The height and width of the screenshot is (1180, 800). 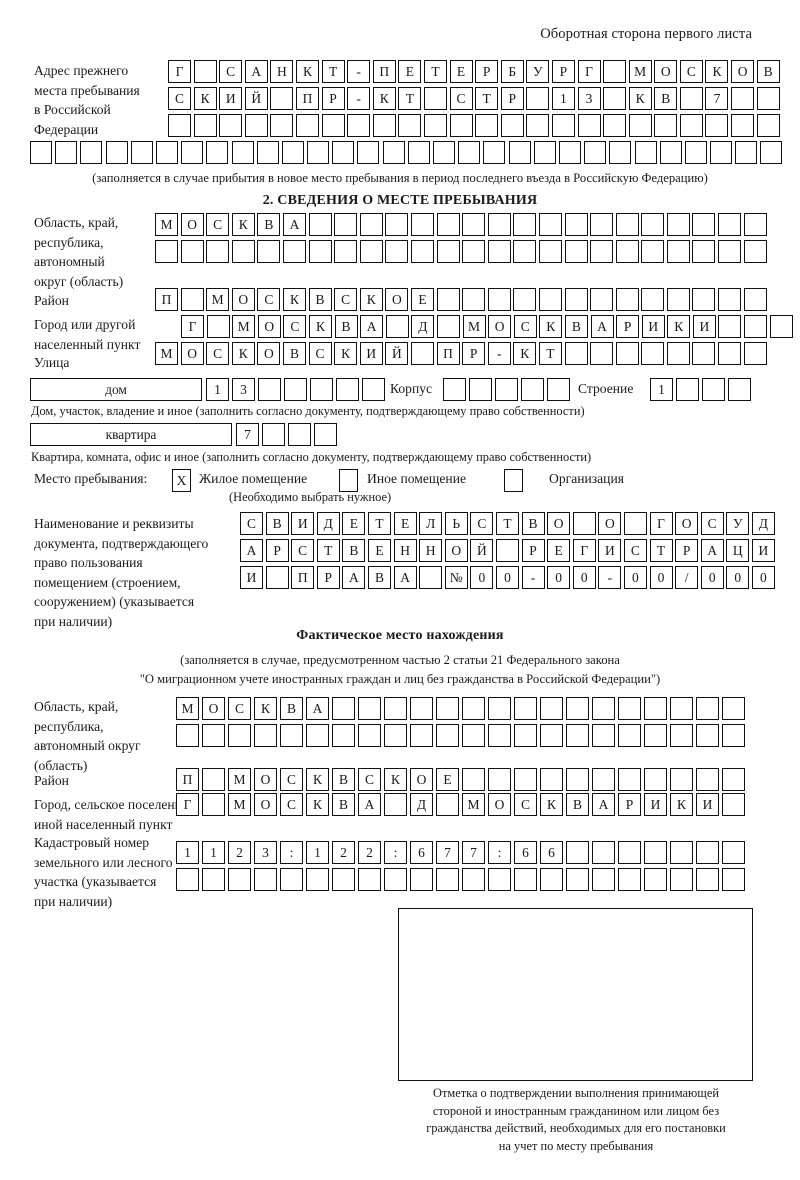 What do you see at coordinates (575, 994) in the screenshot?
I see `stamp-box` at bounding box center [575, 994].